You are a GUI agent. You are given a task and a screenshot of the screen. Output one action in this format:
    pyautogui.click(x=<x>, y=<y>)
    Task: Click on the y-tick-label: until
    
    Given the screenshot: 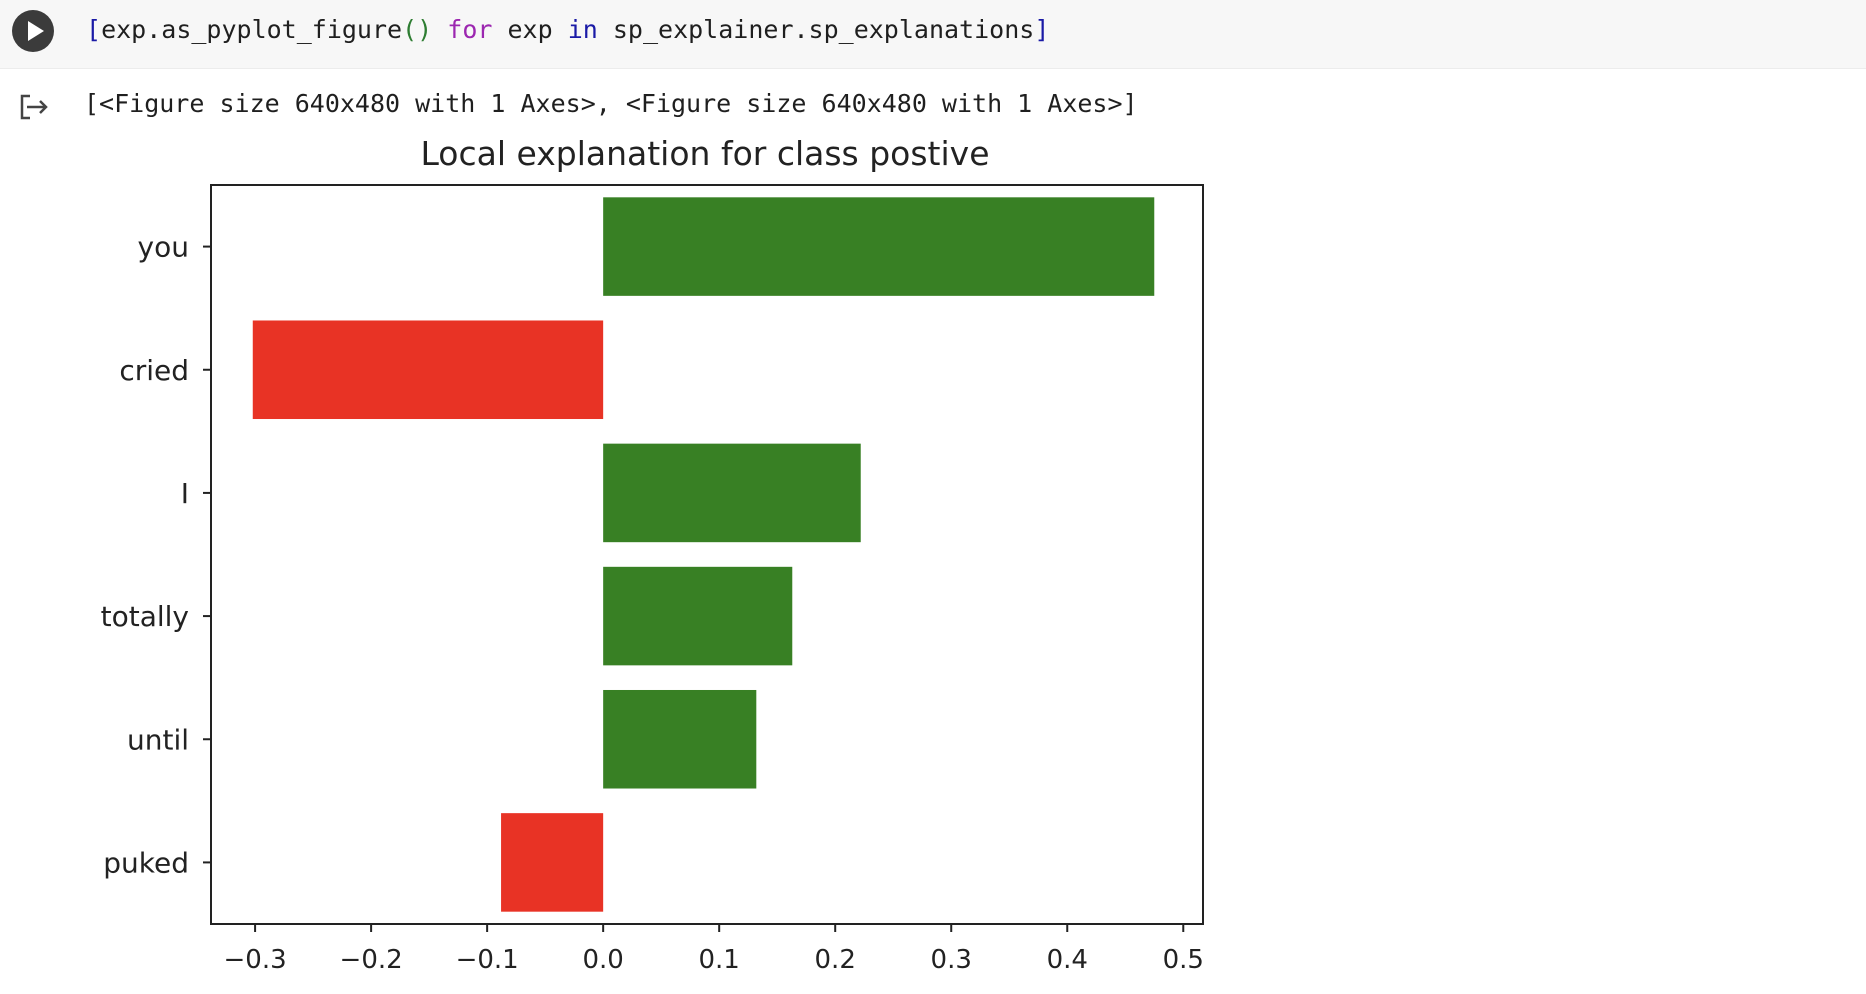 What is the action you would take?
    pyautogui.click(x=158, y=739)
    